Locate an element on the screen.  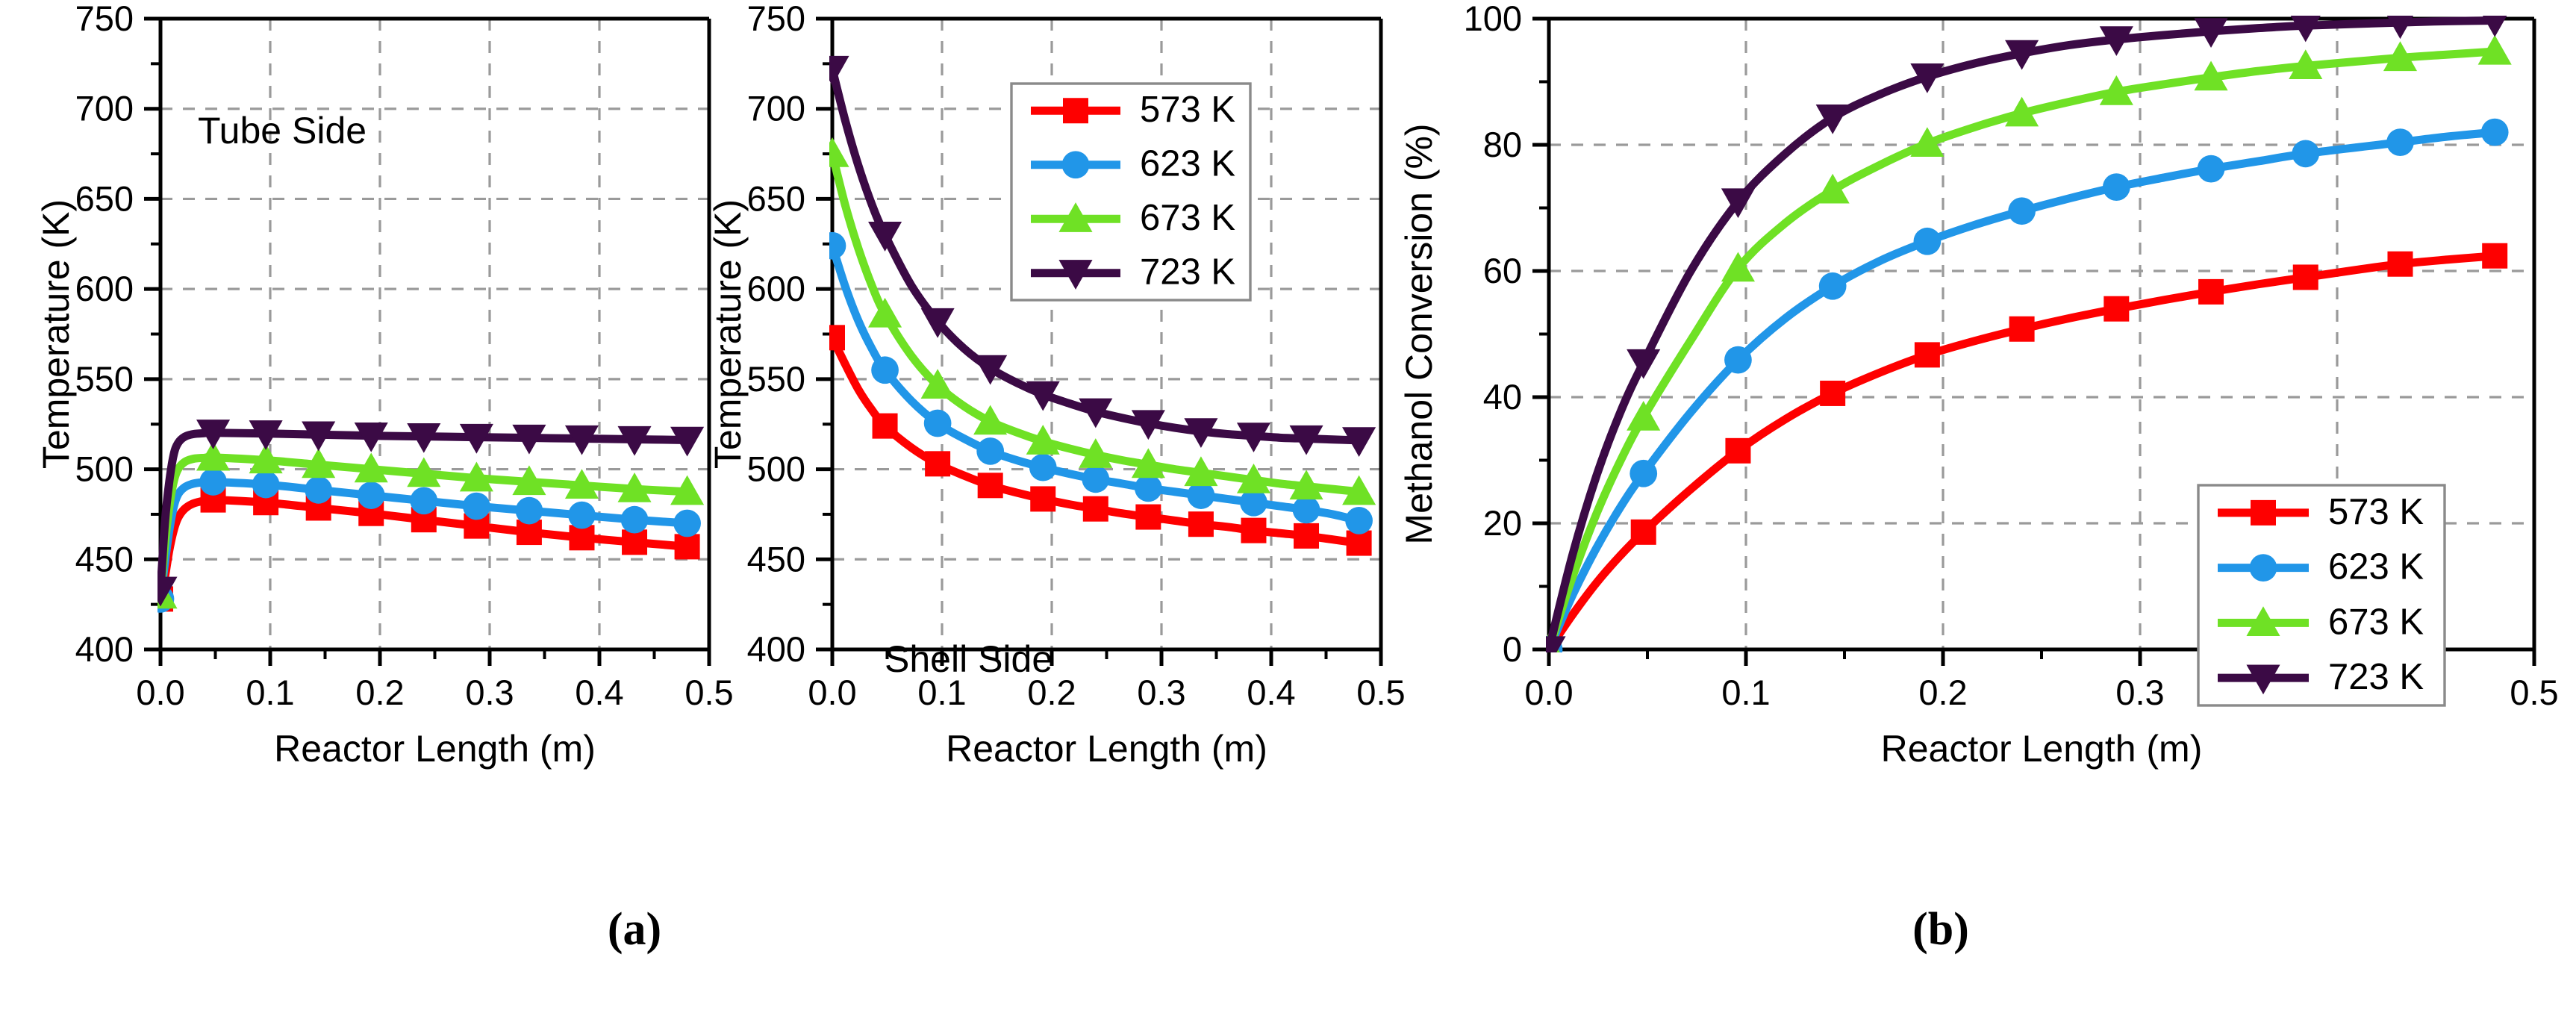
y-tick-label: 600 is located at coordinates (104, 288).